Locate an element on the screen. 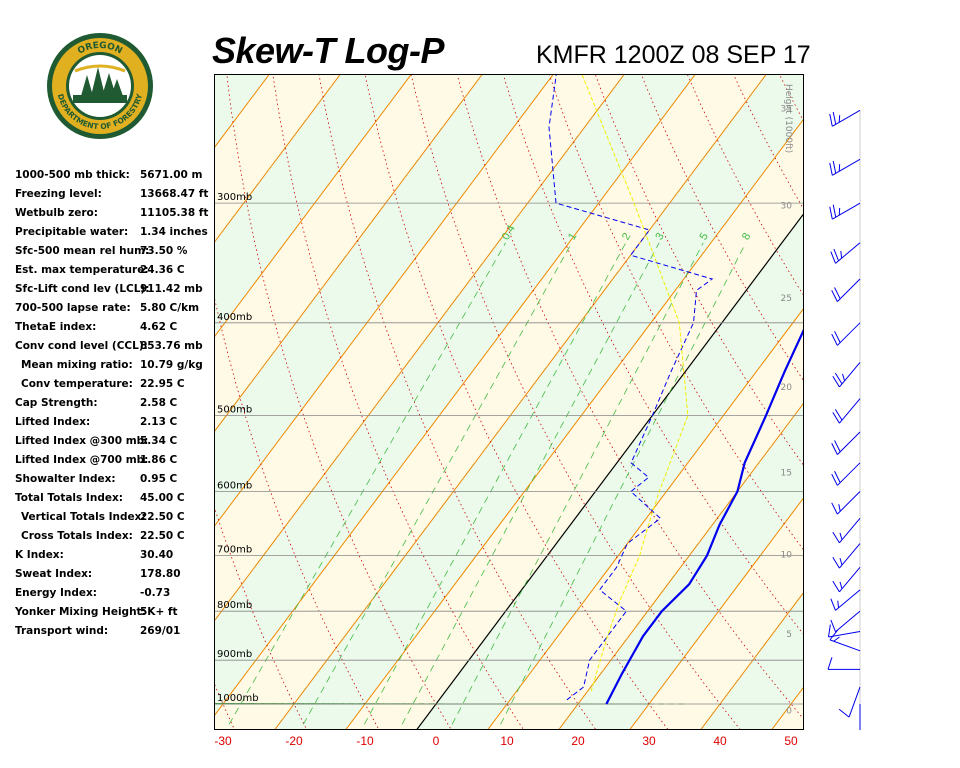 The image size is (960, 768). stat-value: 24.36 C is located at coordinates (162, 270).